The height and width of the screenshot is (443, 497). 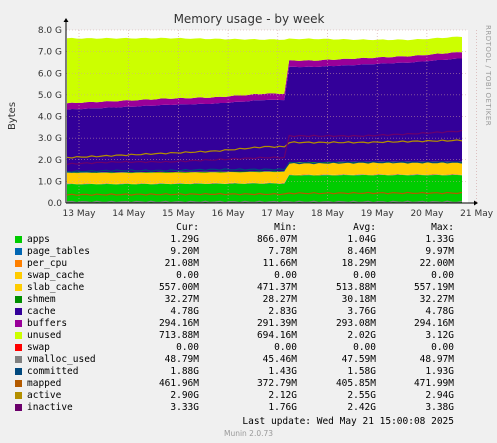 What do you see at coordinates (439, 335) in the screenshot?
I see `legend-value-max: 3.12G` at bounding box center [439, 335].